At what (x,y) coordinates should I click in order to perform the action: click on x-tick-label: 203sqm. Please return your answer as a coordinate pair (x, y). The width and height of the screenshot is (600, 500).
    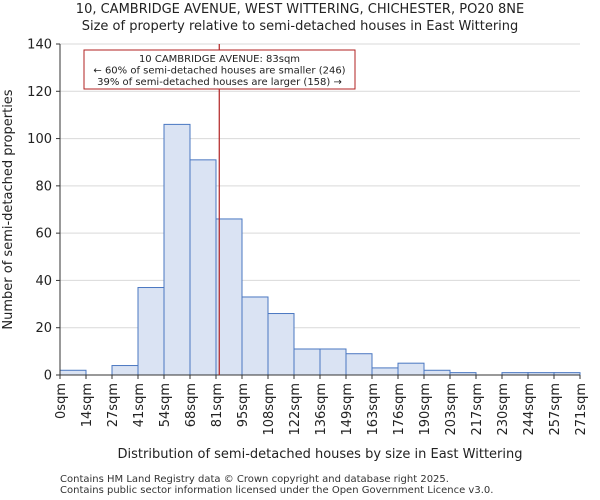
    Looking at the image, I should click on (451, 409).